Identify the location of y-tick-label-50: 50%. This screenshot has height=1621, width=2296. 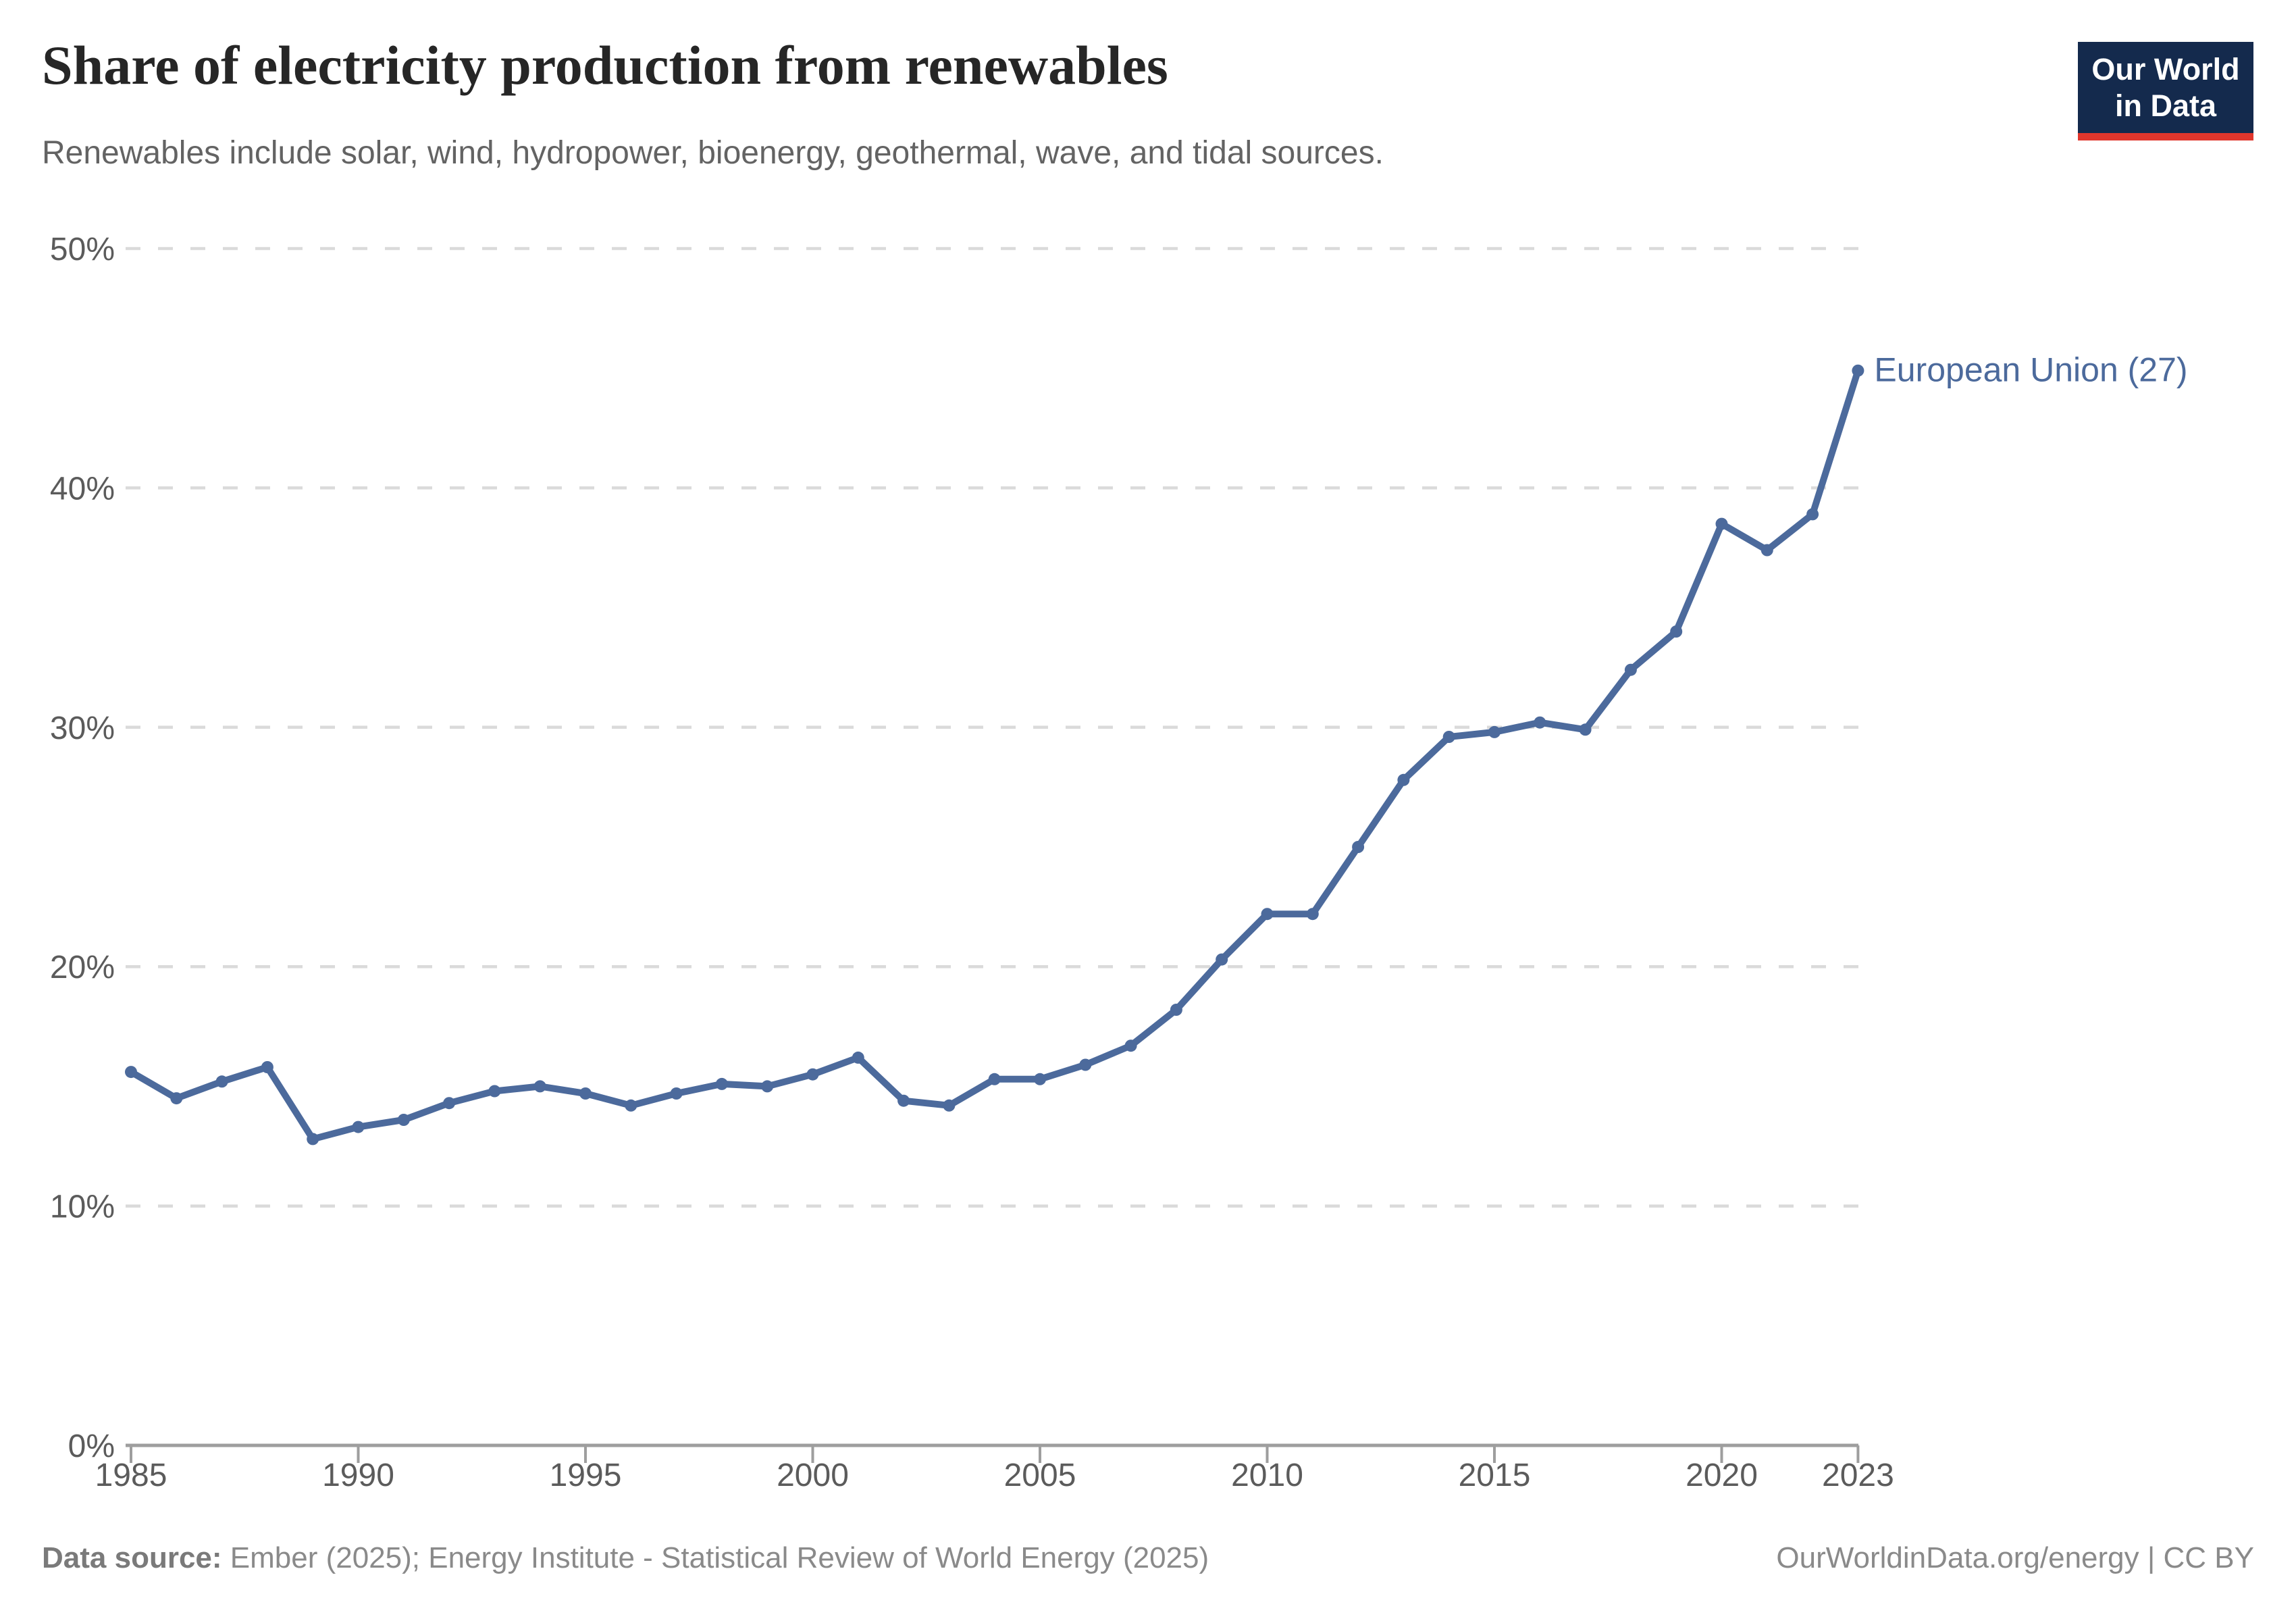
(82, 249).